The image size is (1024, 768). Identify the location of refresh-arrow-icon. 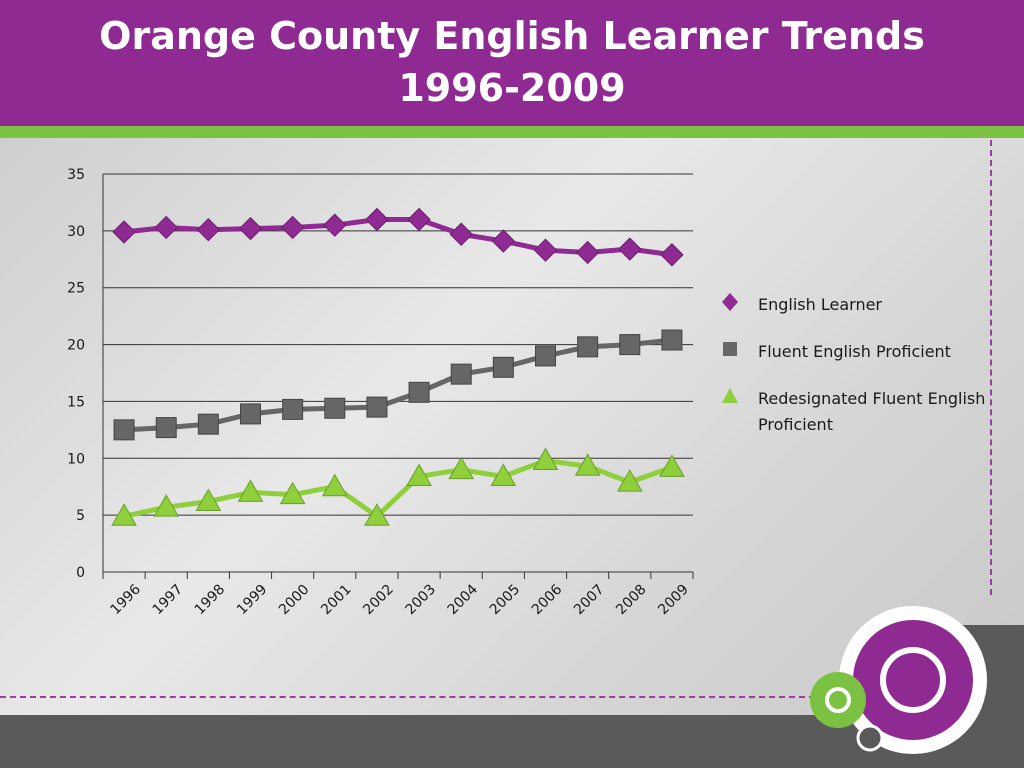
(913, 680).